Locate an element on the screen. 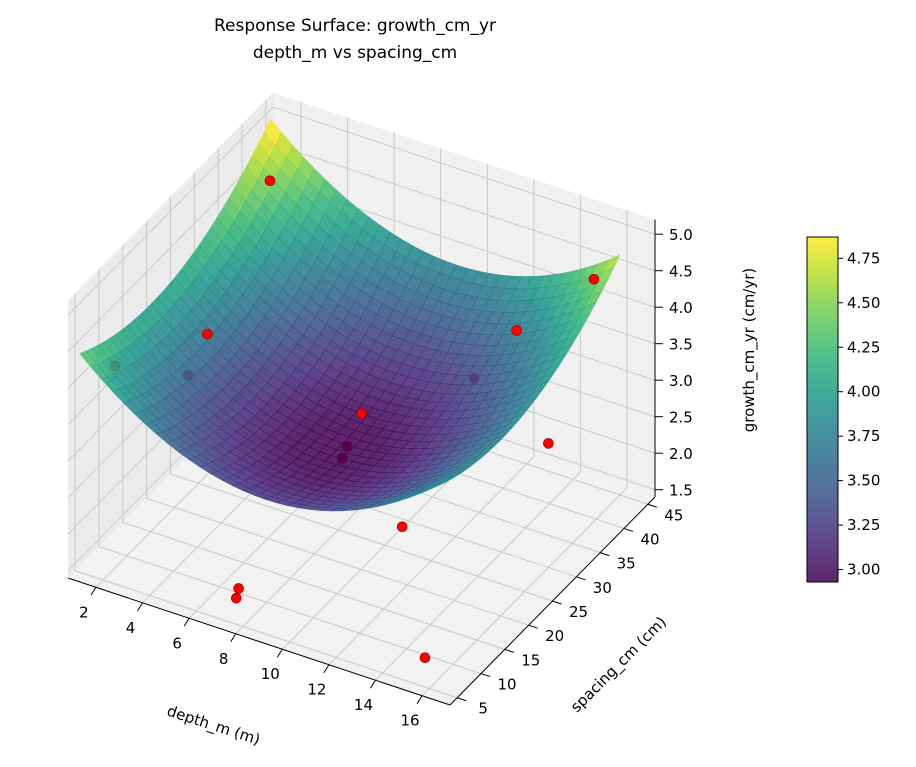  z-tick-label: 2.0 is located at coordinates (681, 454).